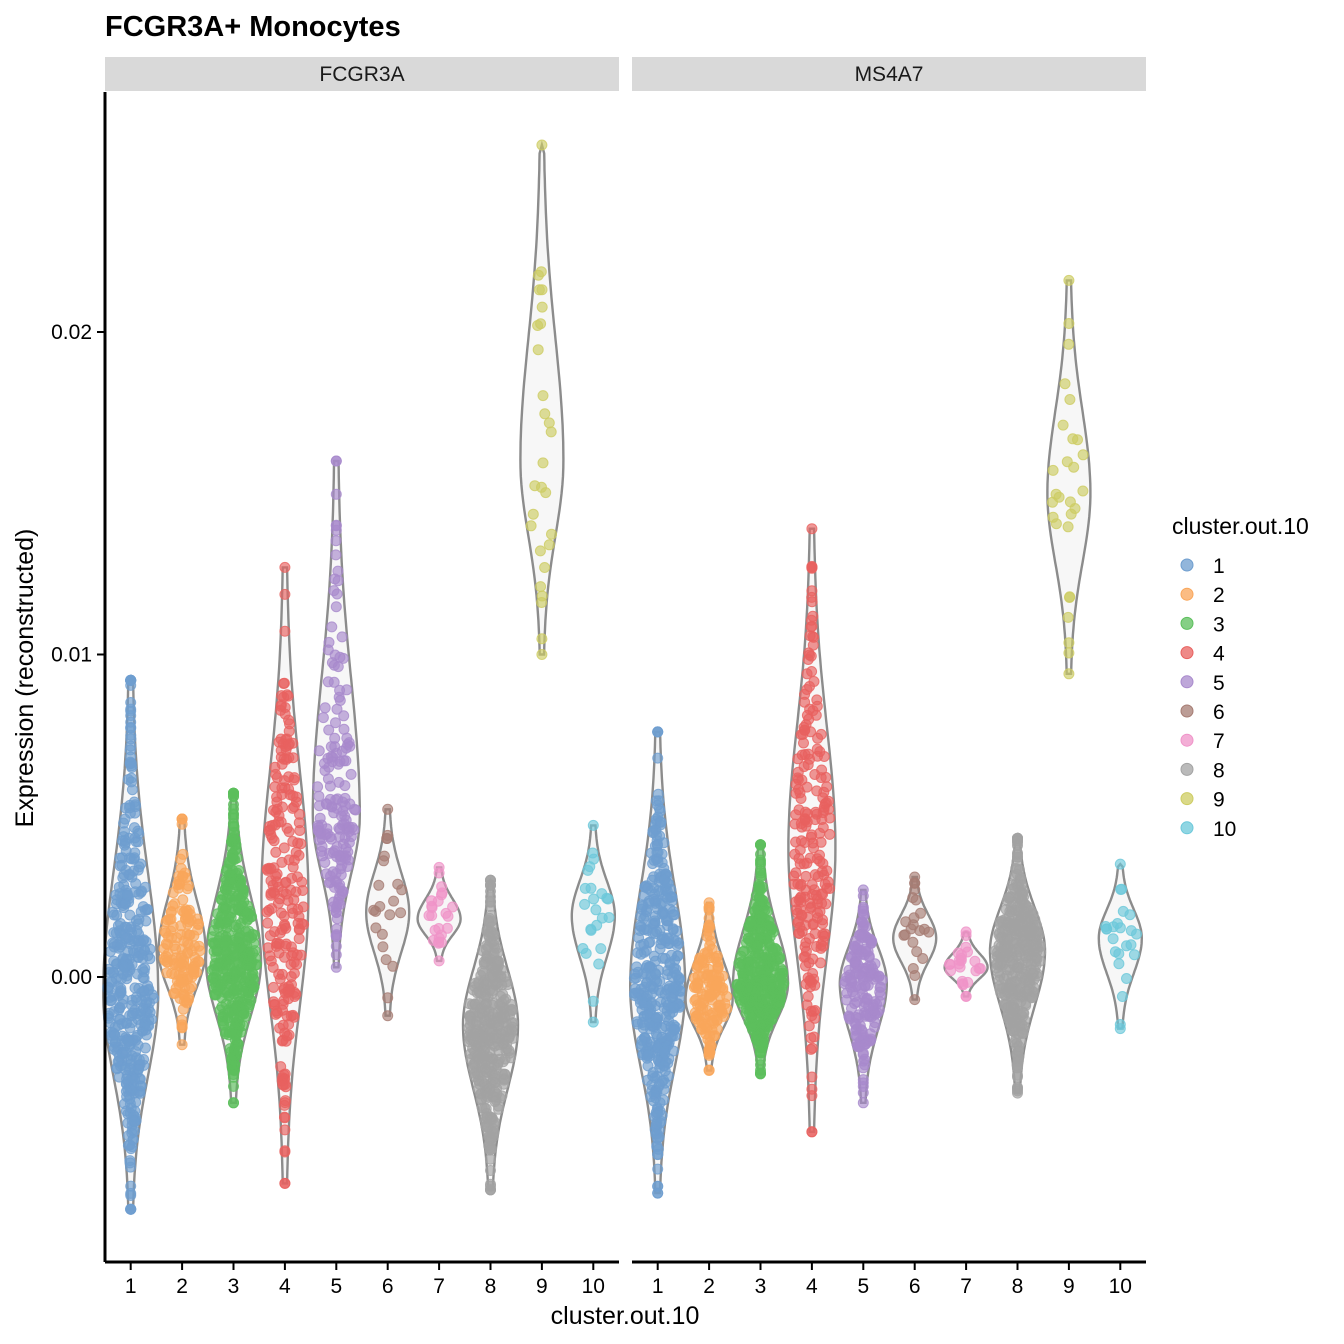 This screenshot has width=1344, height=1344. I want to click on y-tick-label: 0.02, so click(71, 332).